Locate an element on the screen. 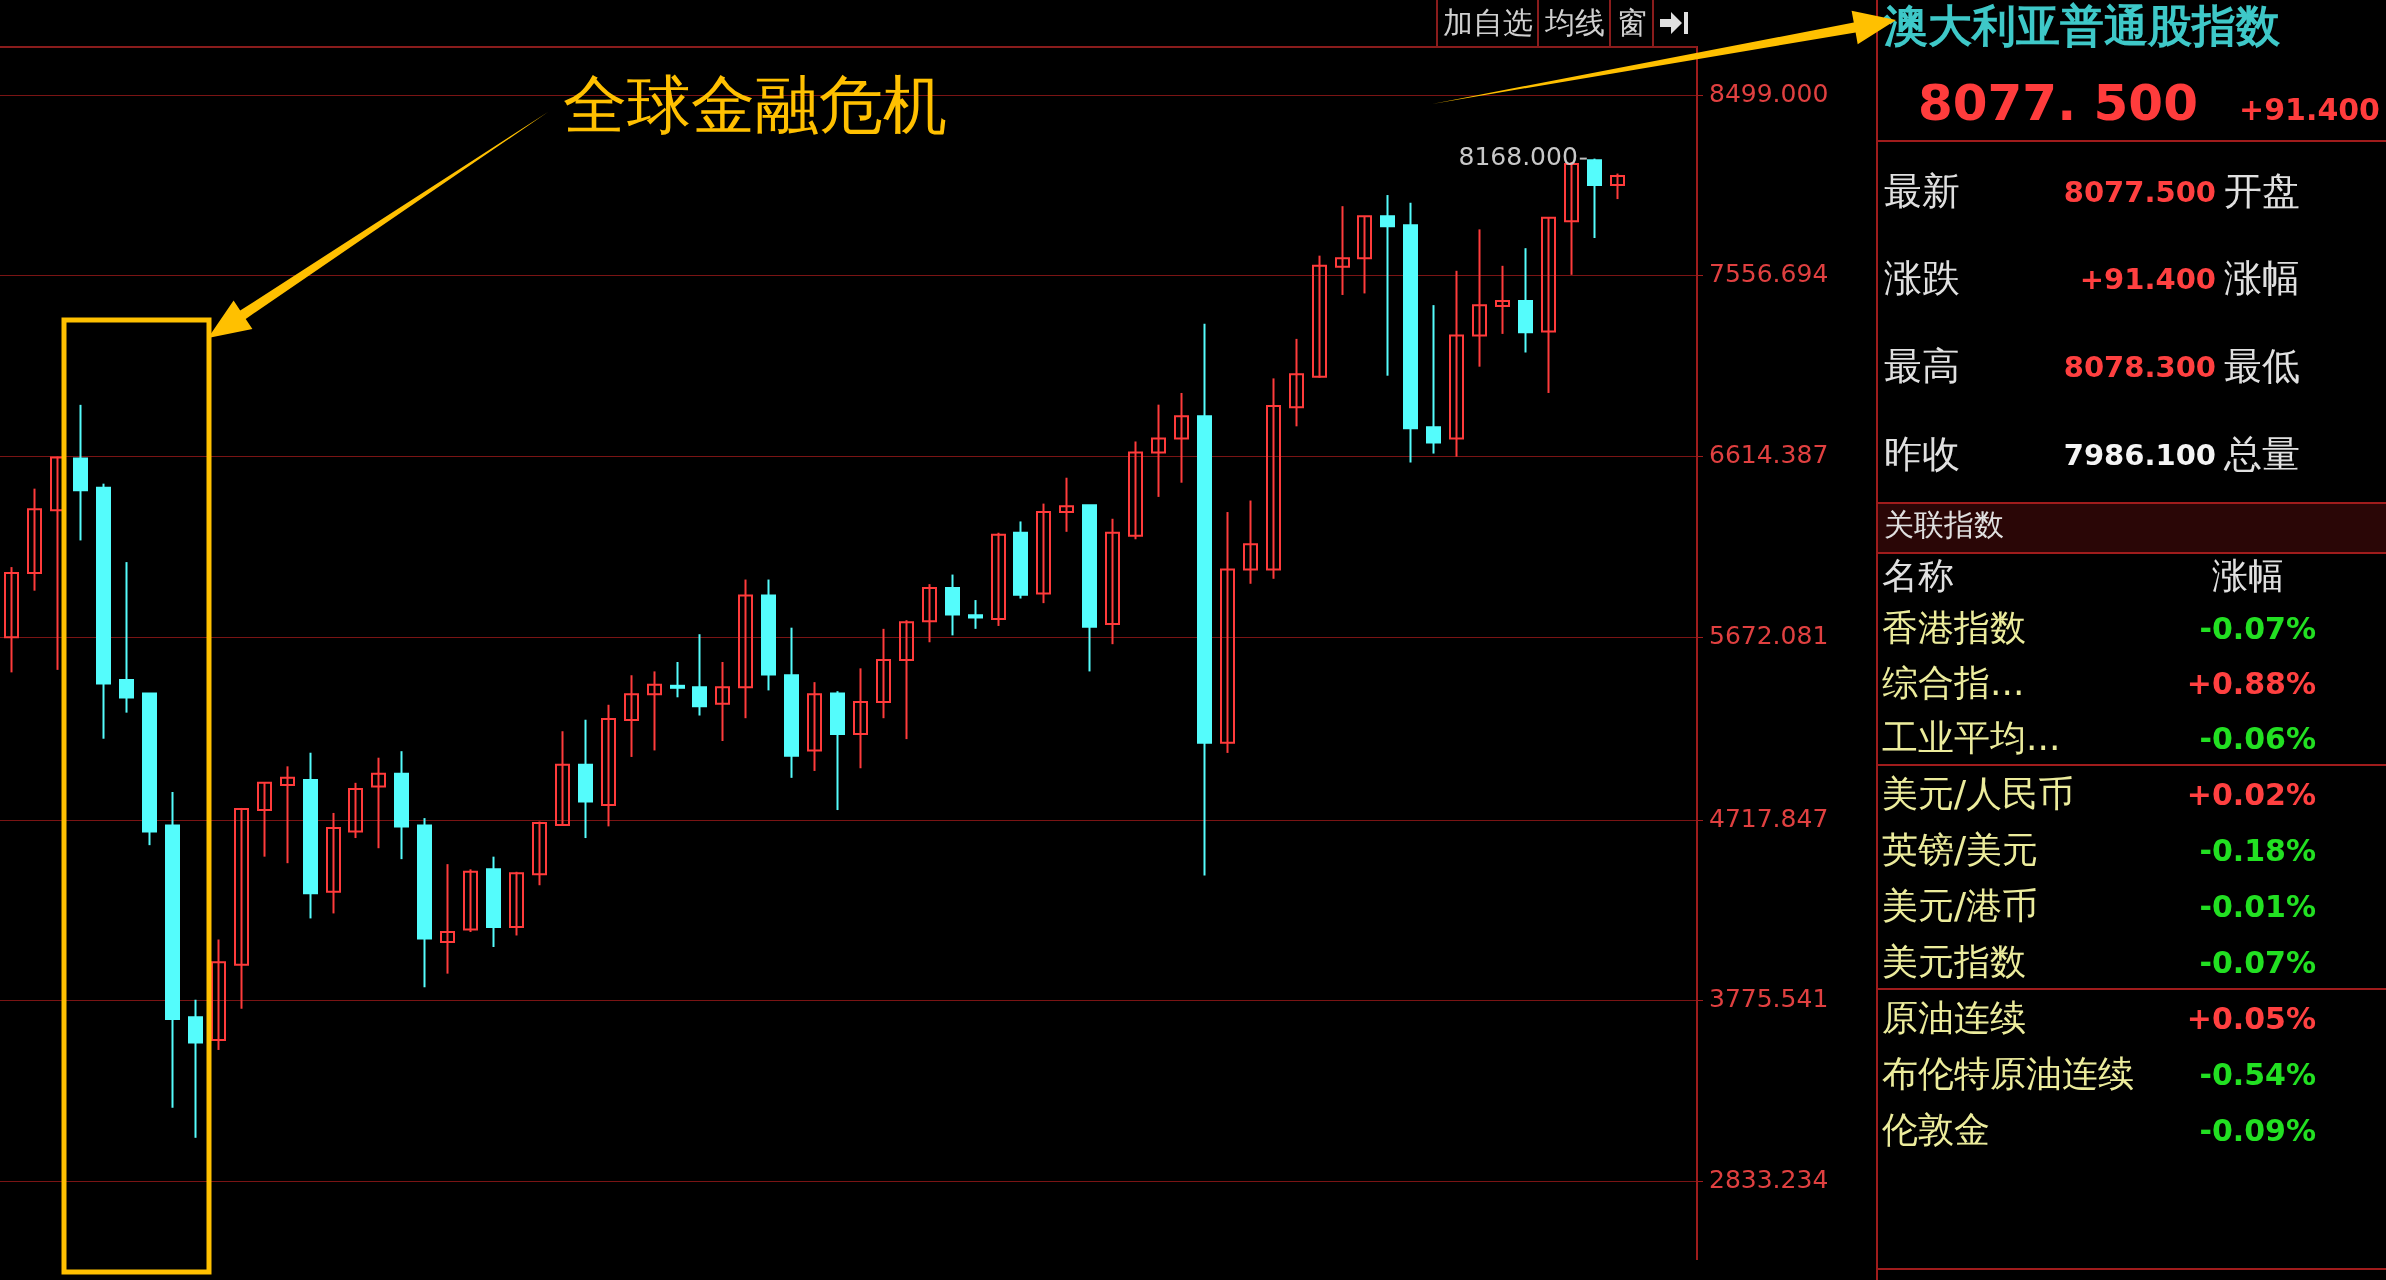  annotation: 8168.000 is located at coordinates (1518, 157).